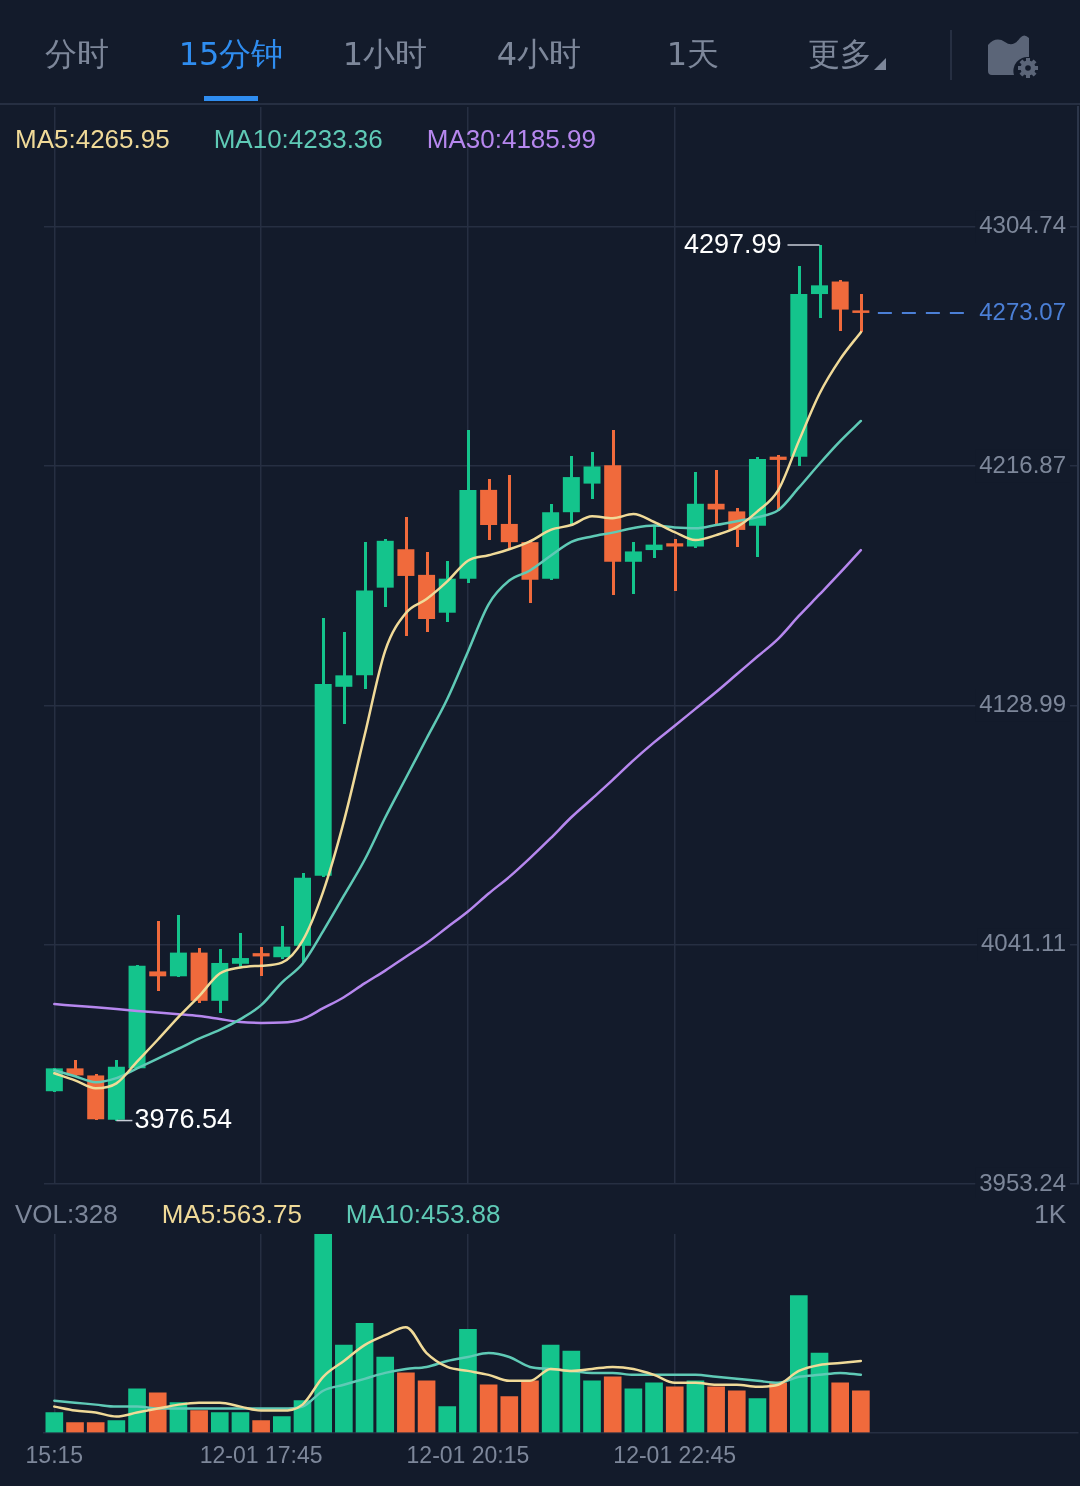 The image size is (1080, 1486). I want to click on text: 1K, so click(1050, 1214).